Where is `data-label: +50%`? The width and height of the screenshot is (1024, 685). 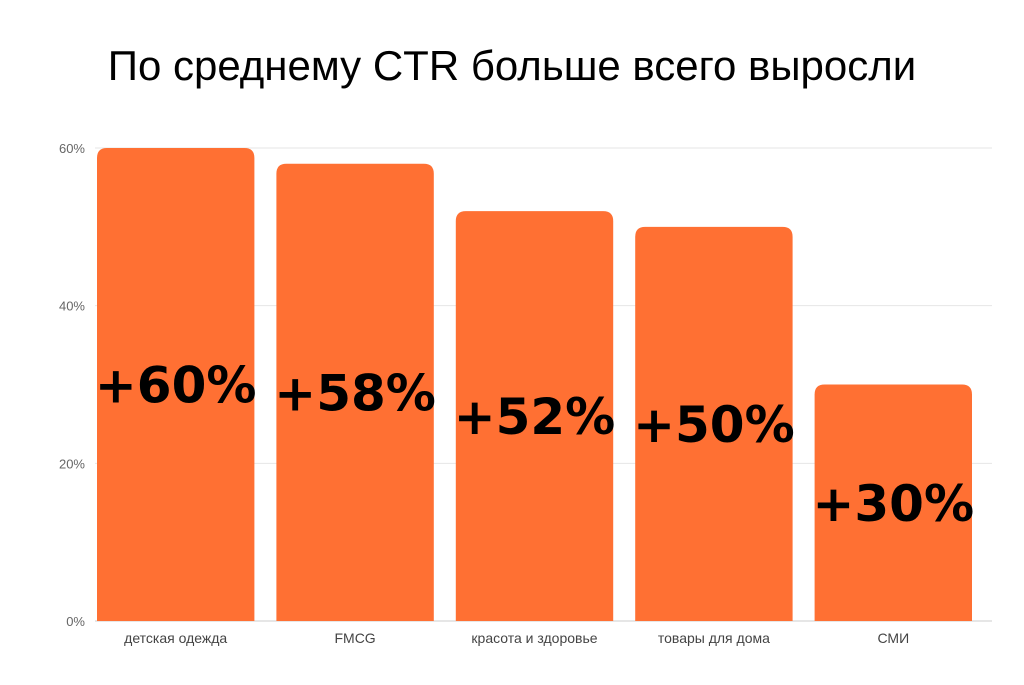 data-label: +50% is located at coordinates (714, 425).